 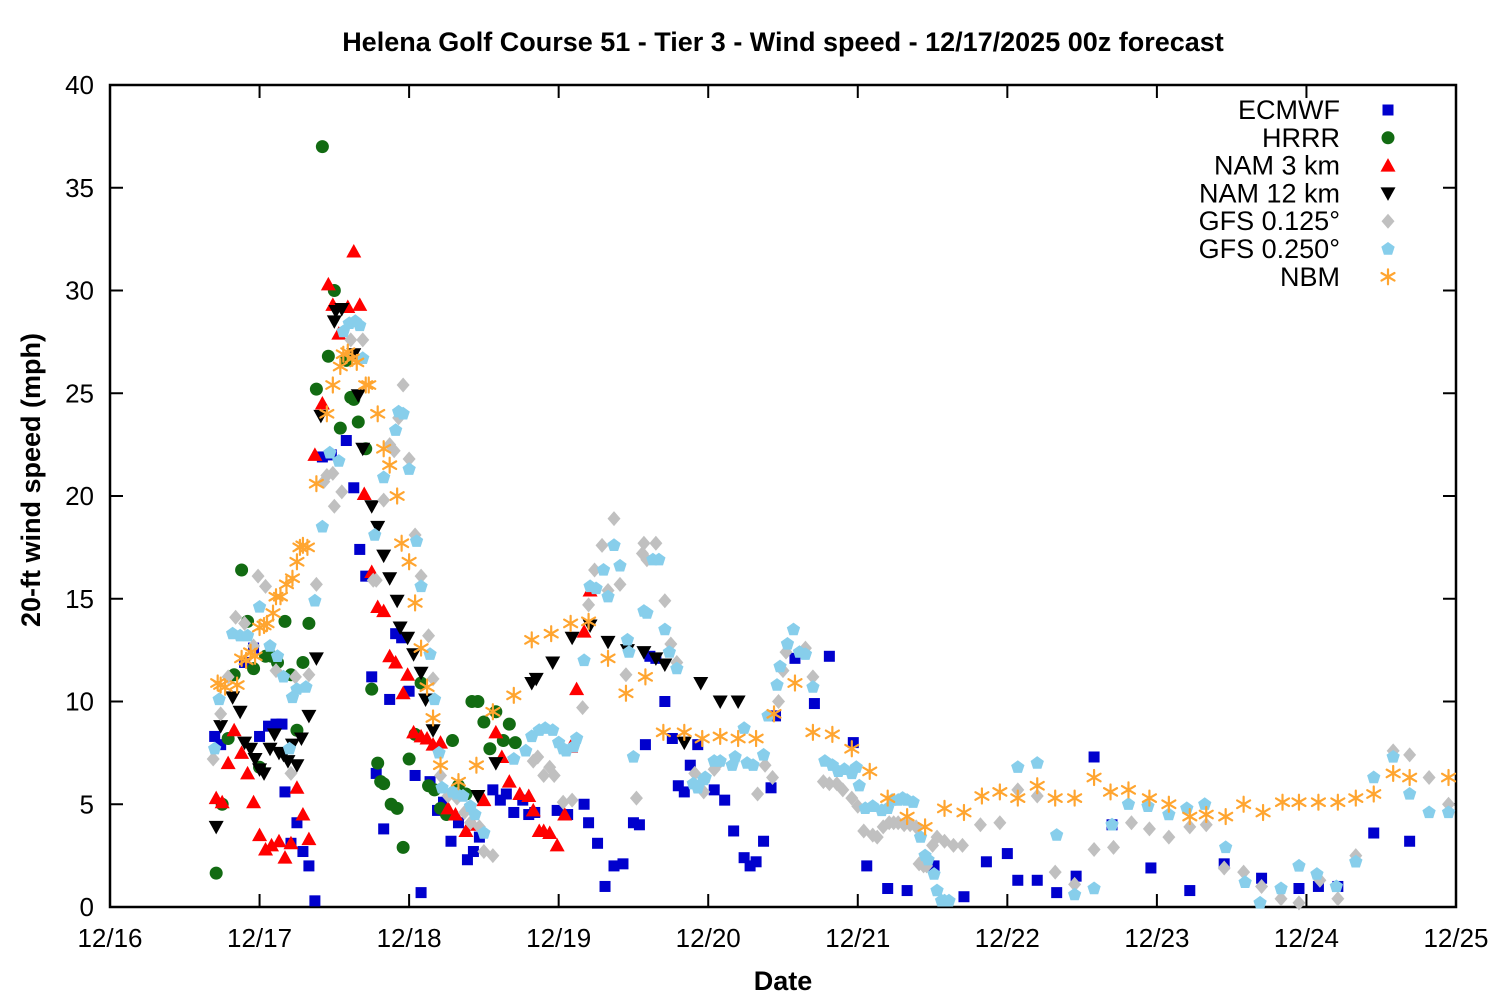 I want to click on x-tick-label: 12/21, so click(x=857, y=938).